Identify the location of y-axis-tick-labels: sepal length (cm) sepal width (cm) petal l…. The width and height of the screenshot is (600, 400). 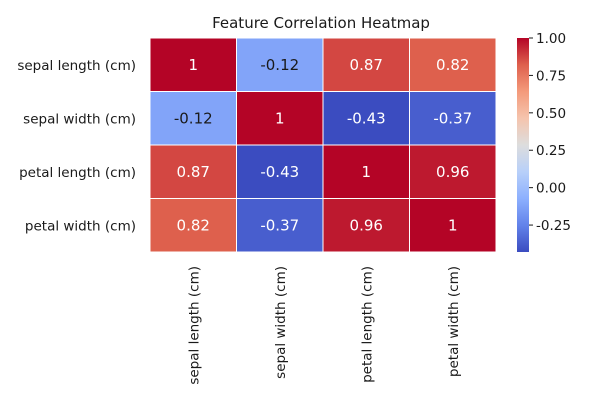
(76, 146).